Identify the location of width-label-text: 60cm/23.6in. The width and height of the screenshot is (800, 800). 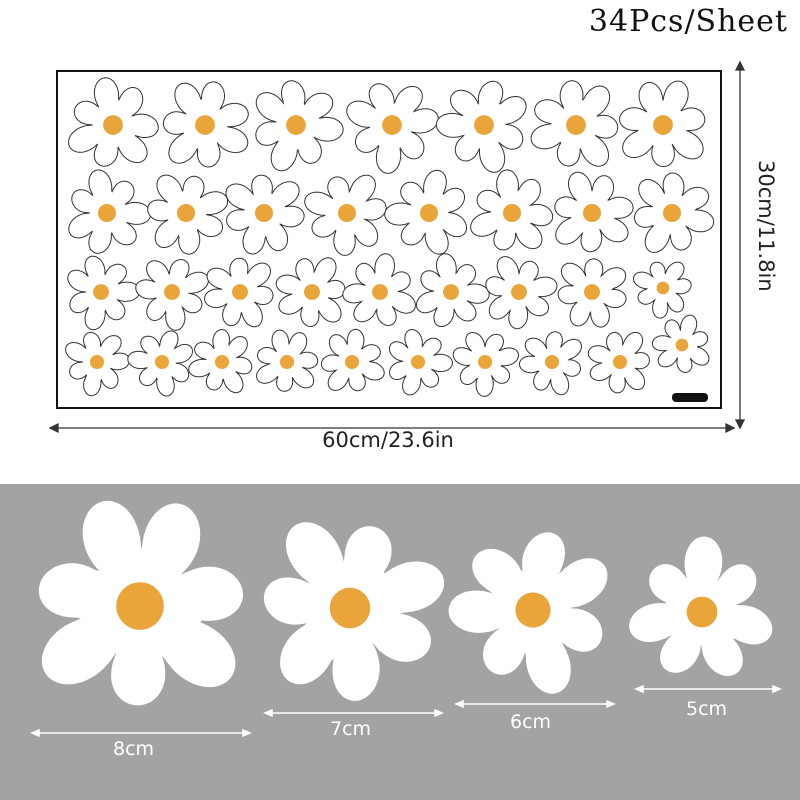
(388, 440).